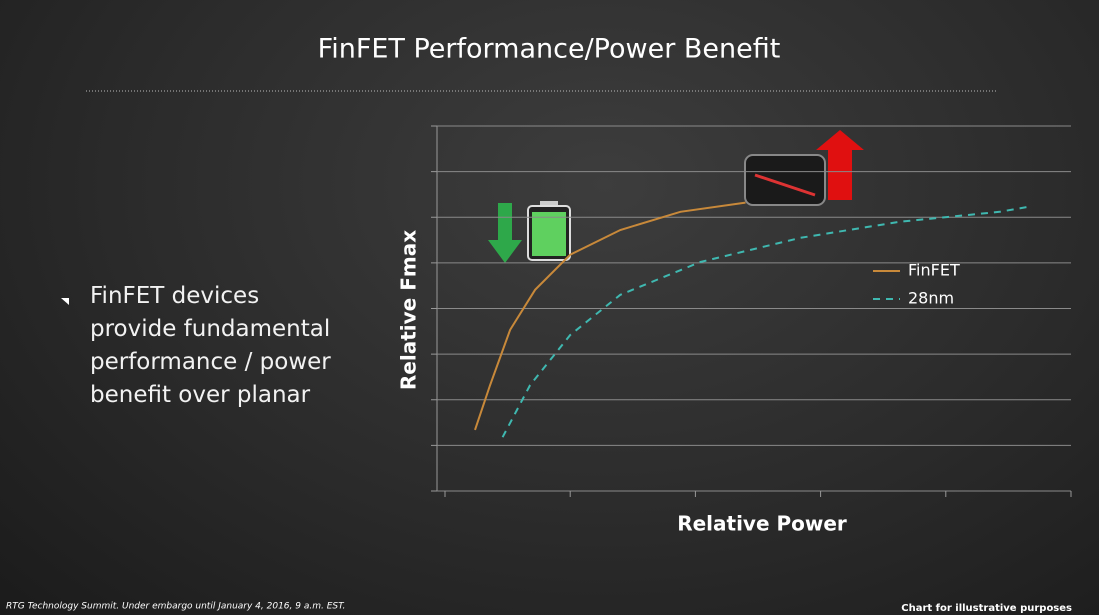 The height and width of the screenshot is (615, 1099). Describe the element at coordinates (804, 168) in the screenshot. I see `speedometer-icon` at that location.